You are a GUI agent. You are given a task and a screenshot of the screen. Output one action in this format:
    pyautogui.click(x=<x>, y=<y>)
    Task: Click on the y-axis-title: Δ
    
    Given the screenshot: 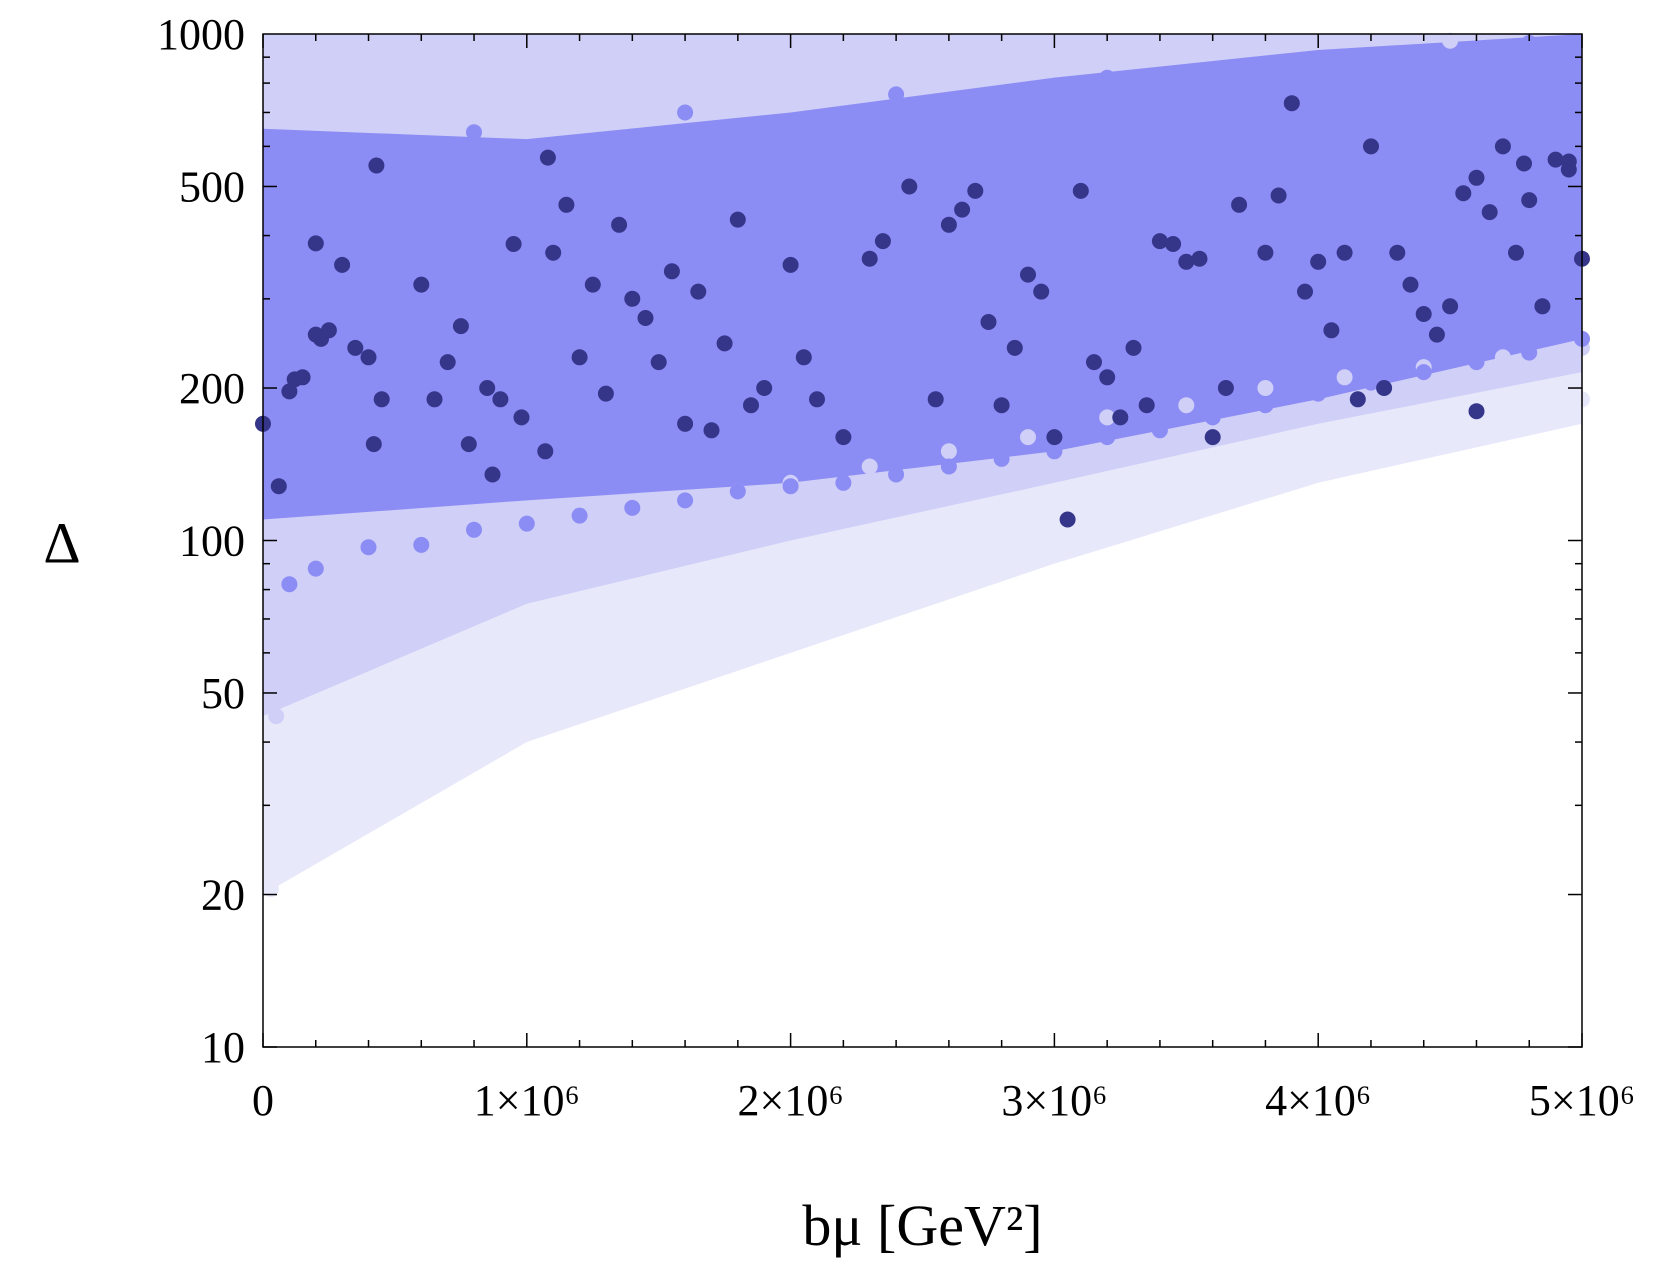 What is the action you would take?
    pyautogui.click(x=61, y=543)
    